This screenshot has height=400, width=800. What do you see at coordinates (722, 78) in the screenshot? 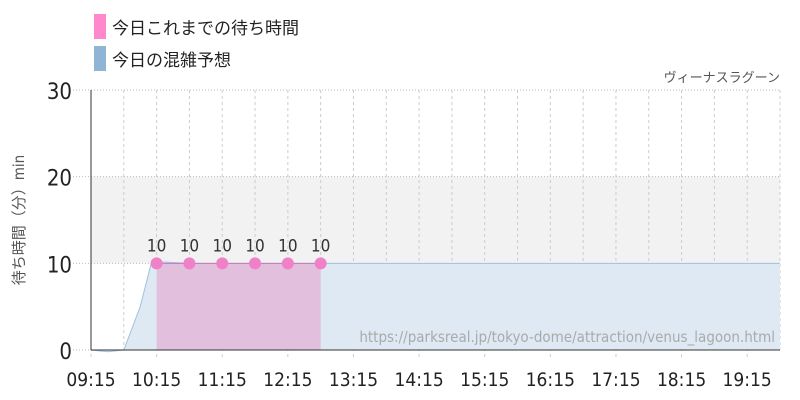
I see `attraction-name: ヴィーナスラグーン` at bounding box center [722, 78].